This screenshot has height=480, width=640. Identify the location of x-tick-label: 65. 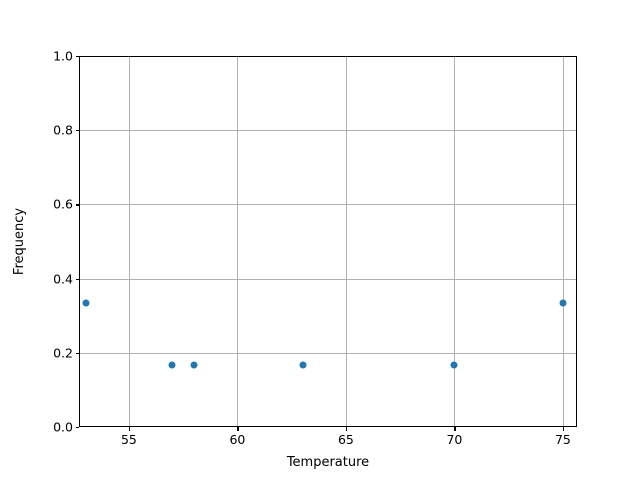
(345, 439).